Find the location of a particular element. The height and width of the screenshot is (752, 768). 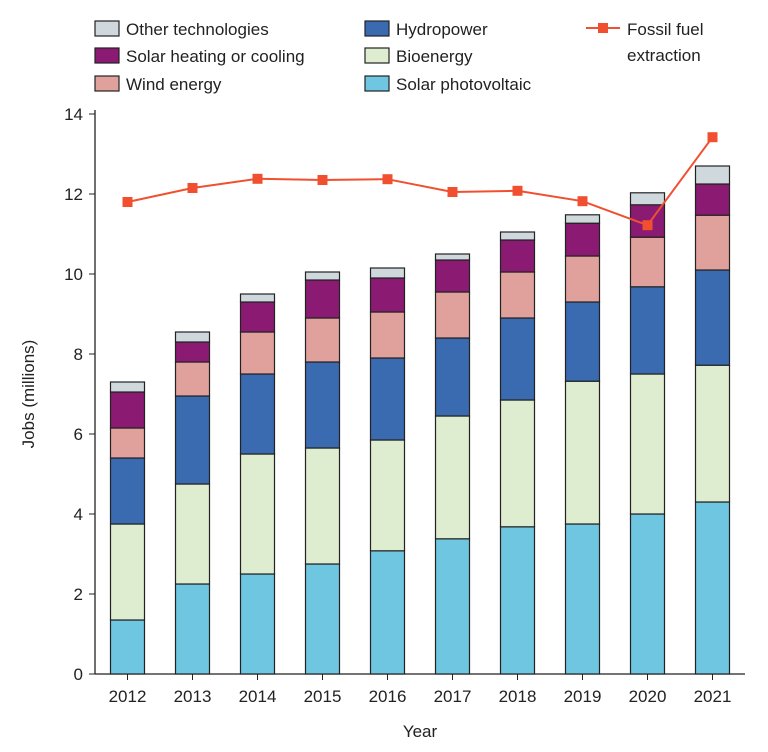

fossil-line is located at coordinates (420, 181).